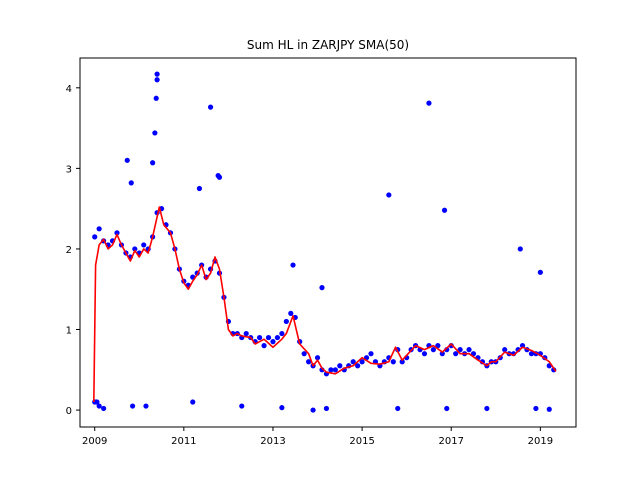 The width and height of the screenshot is (640, 480). Describe the element at coordinates (183, 441) in the screenshot. I see `x-tick-label: 2011` at that location.